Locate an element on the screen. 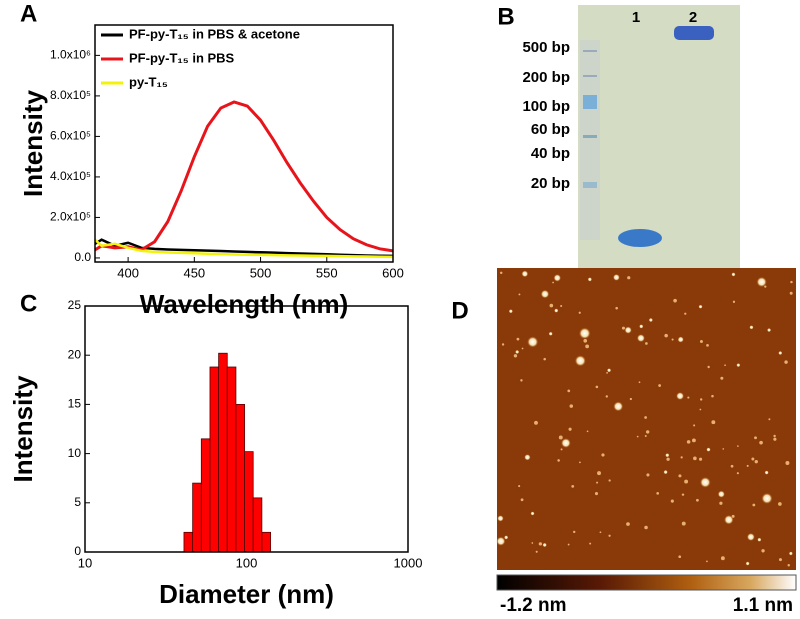  lane-label: 1 is located at coordinates (636, 17).